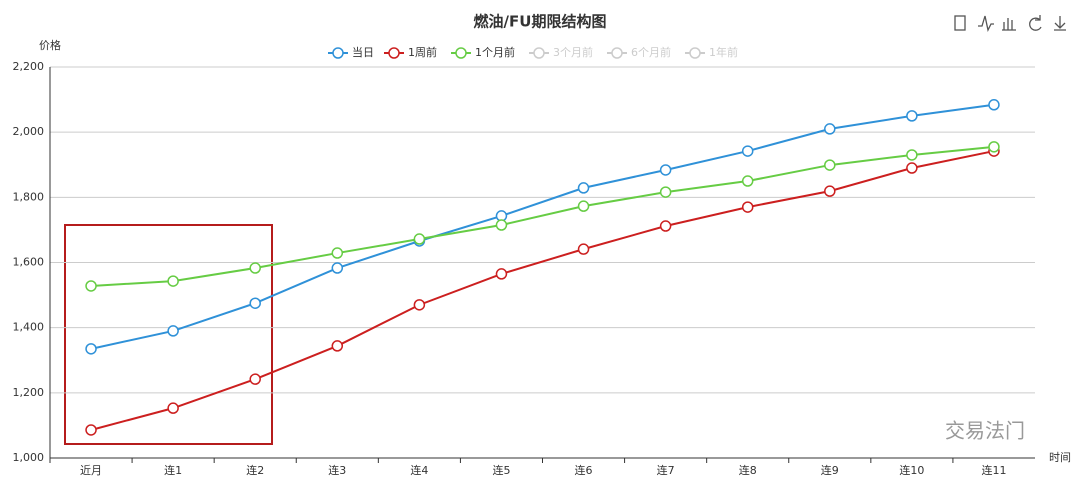  I want to click on data-view-button, so click(960, 23).